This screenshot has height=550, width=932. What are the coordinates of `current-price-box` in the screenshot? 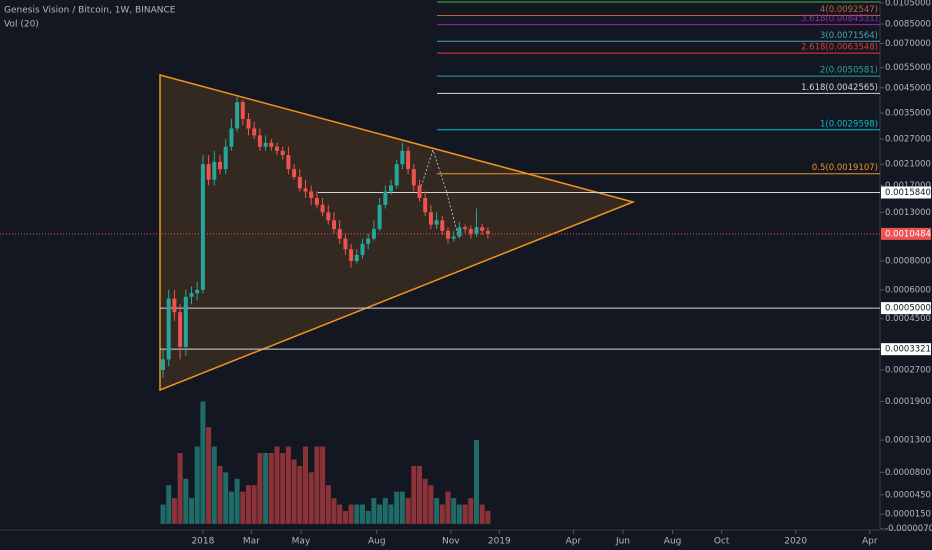 It's located at (906, 233).